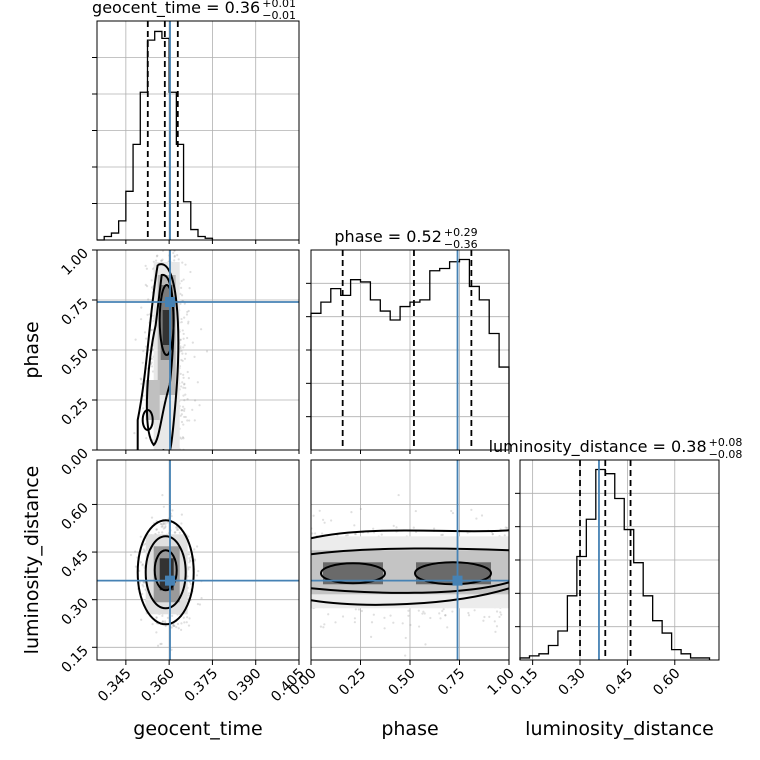 This screenshot has width=760, height=760. I want to click on tick-label-x: 0.360, so click(158, 686).